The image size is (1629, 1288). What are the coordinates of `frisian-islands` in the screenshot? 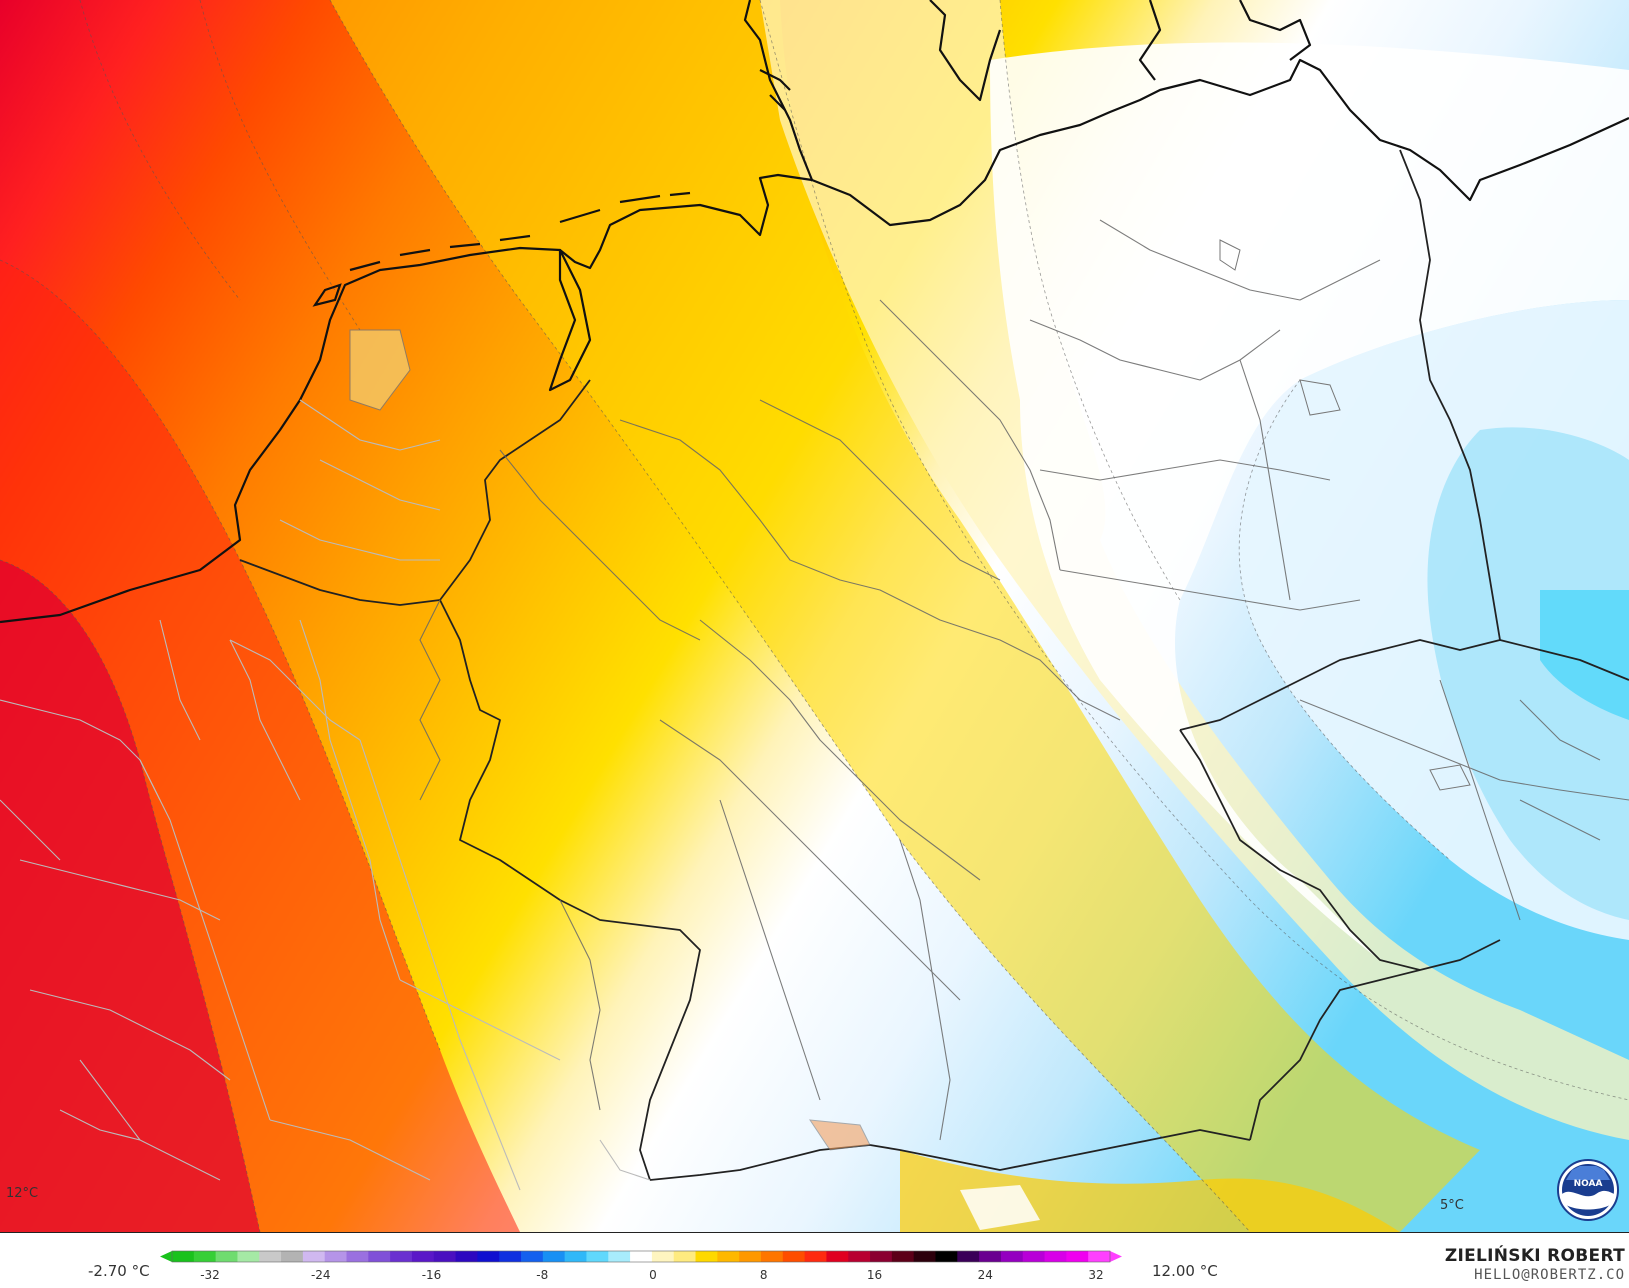 It's located at (551, 188).